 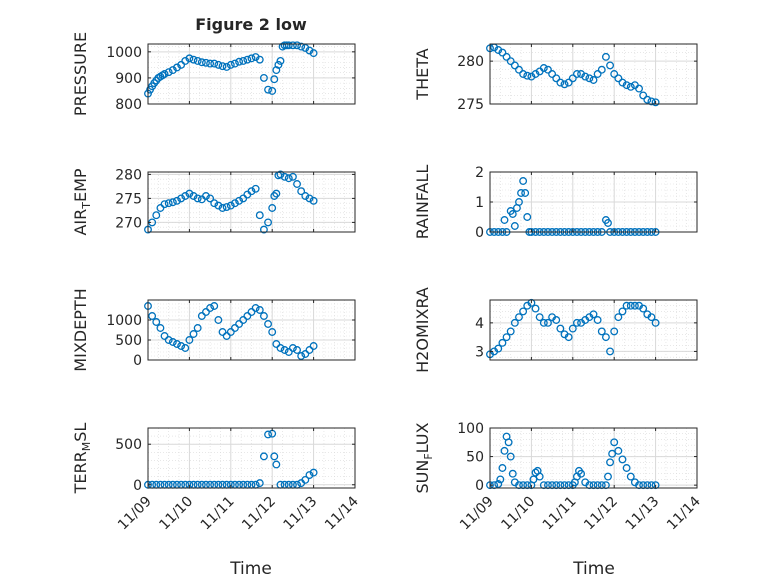 I want to click on y-axis-label: AIRTEMP, so click(x=82, y=201).